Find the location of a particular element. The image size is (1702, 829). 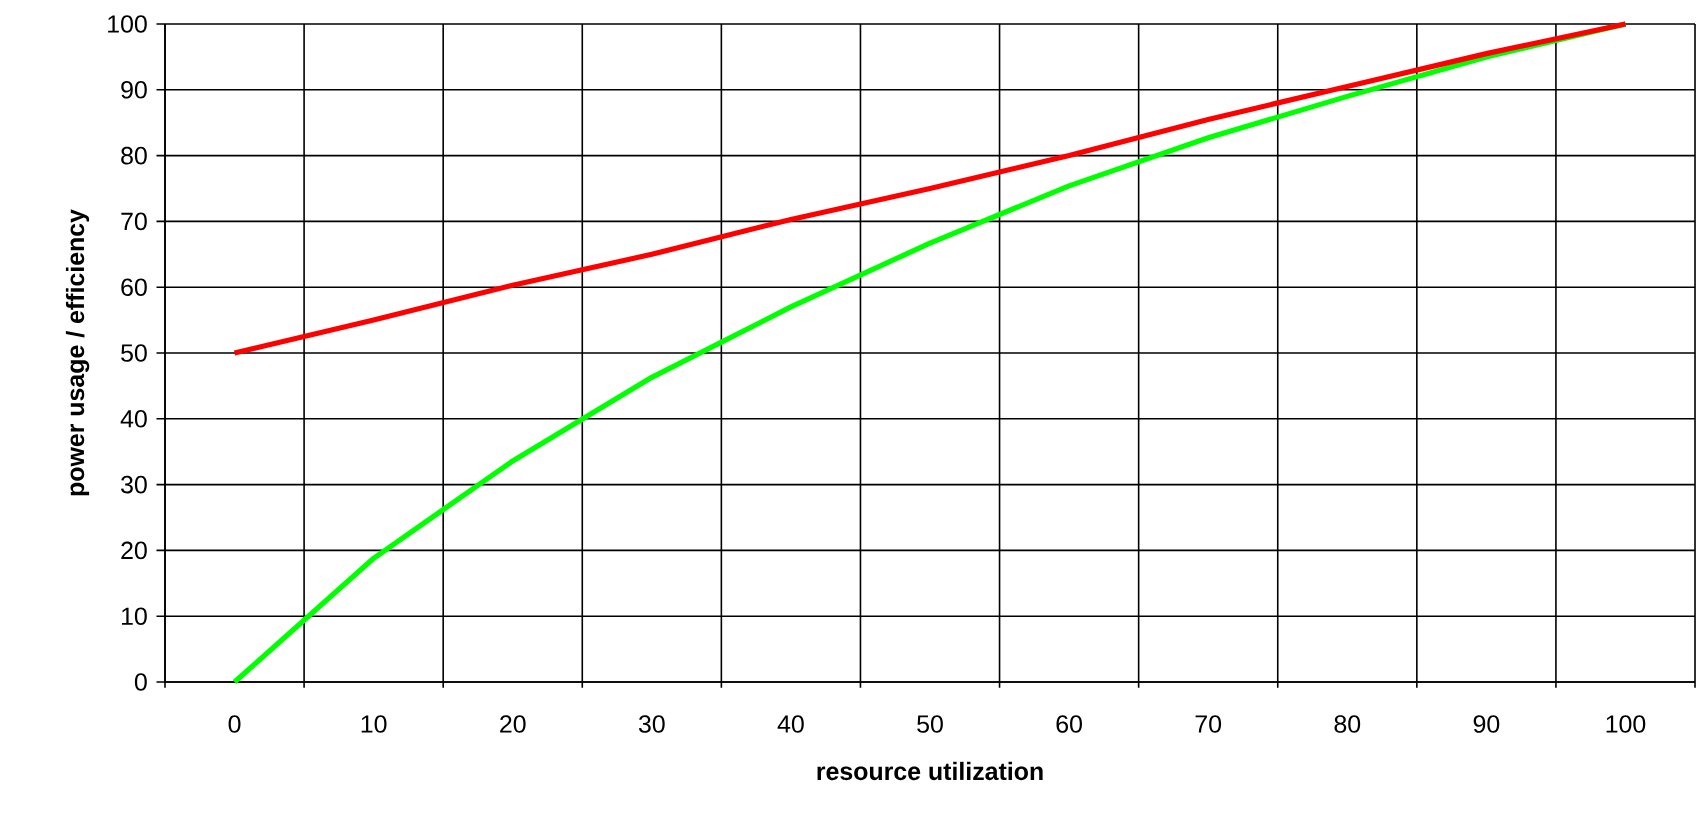

y-tick-label: 70 is located at coordinates (134, 221).